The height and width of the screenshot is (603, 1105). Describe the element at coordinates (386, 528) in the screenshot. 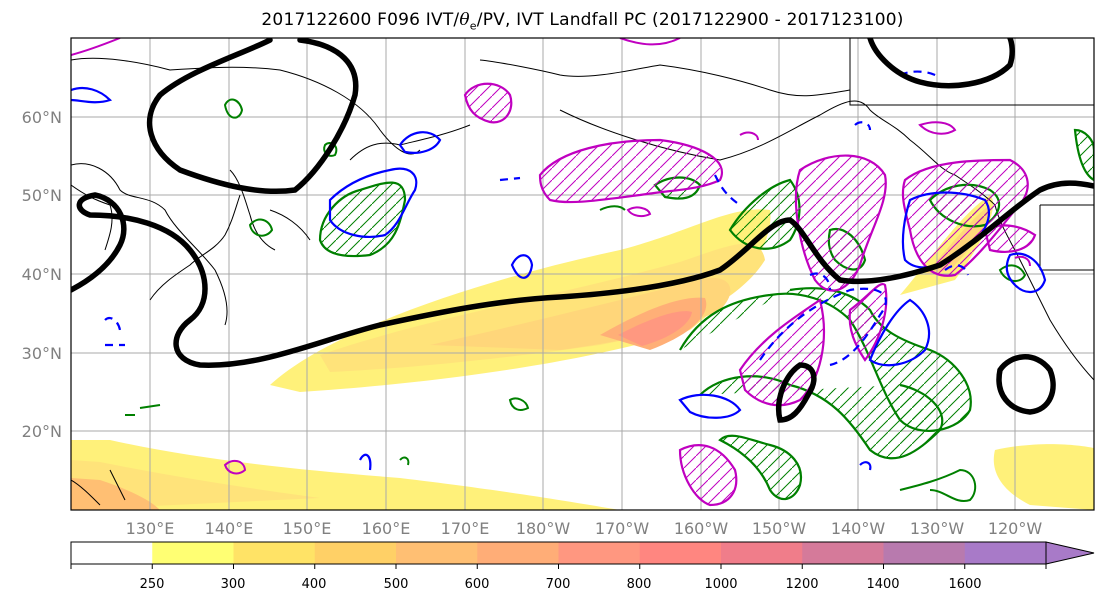

I see `lon-label: 160°E` at that location.